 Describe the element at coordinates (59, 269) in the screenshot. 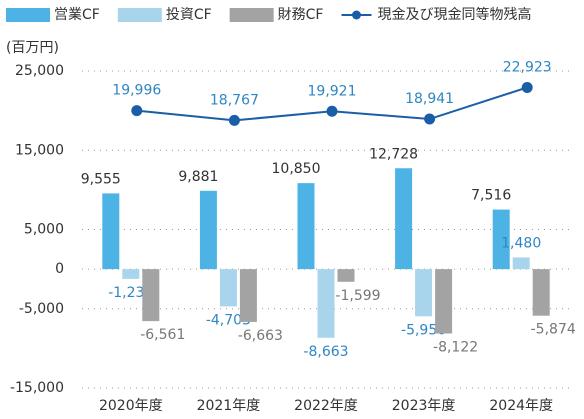

I see `y-tick-label: 0` at that location.